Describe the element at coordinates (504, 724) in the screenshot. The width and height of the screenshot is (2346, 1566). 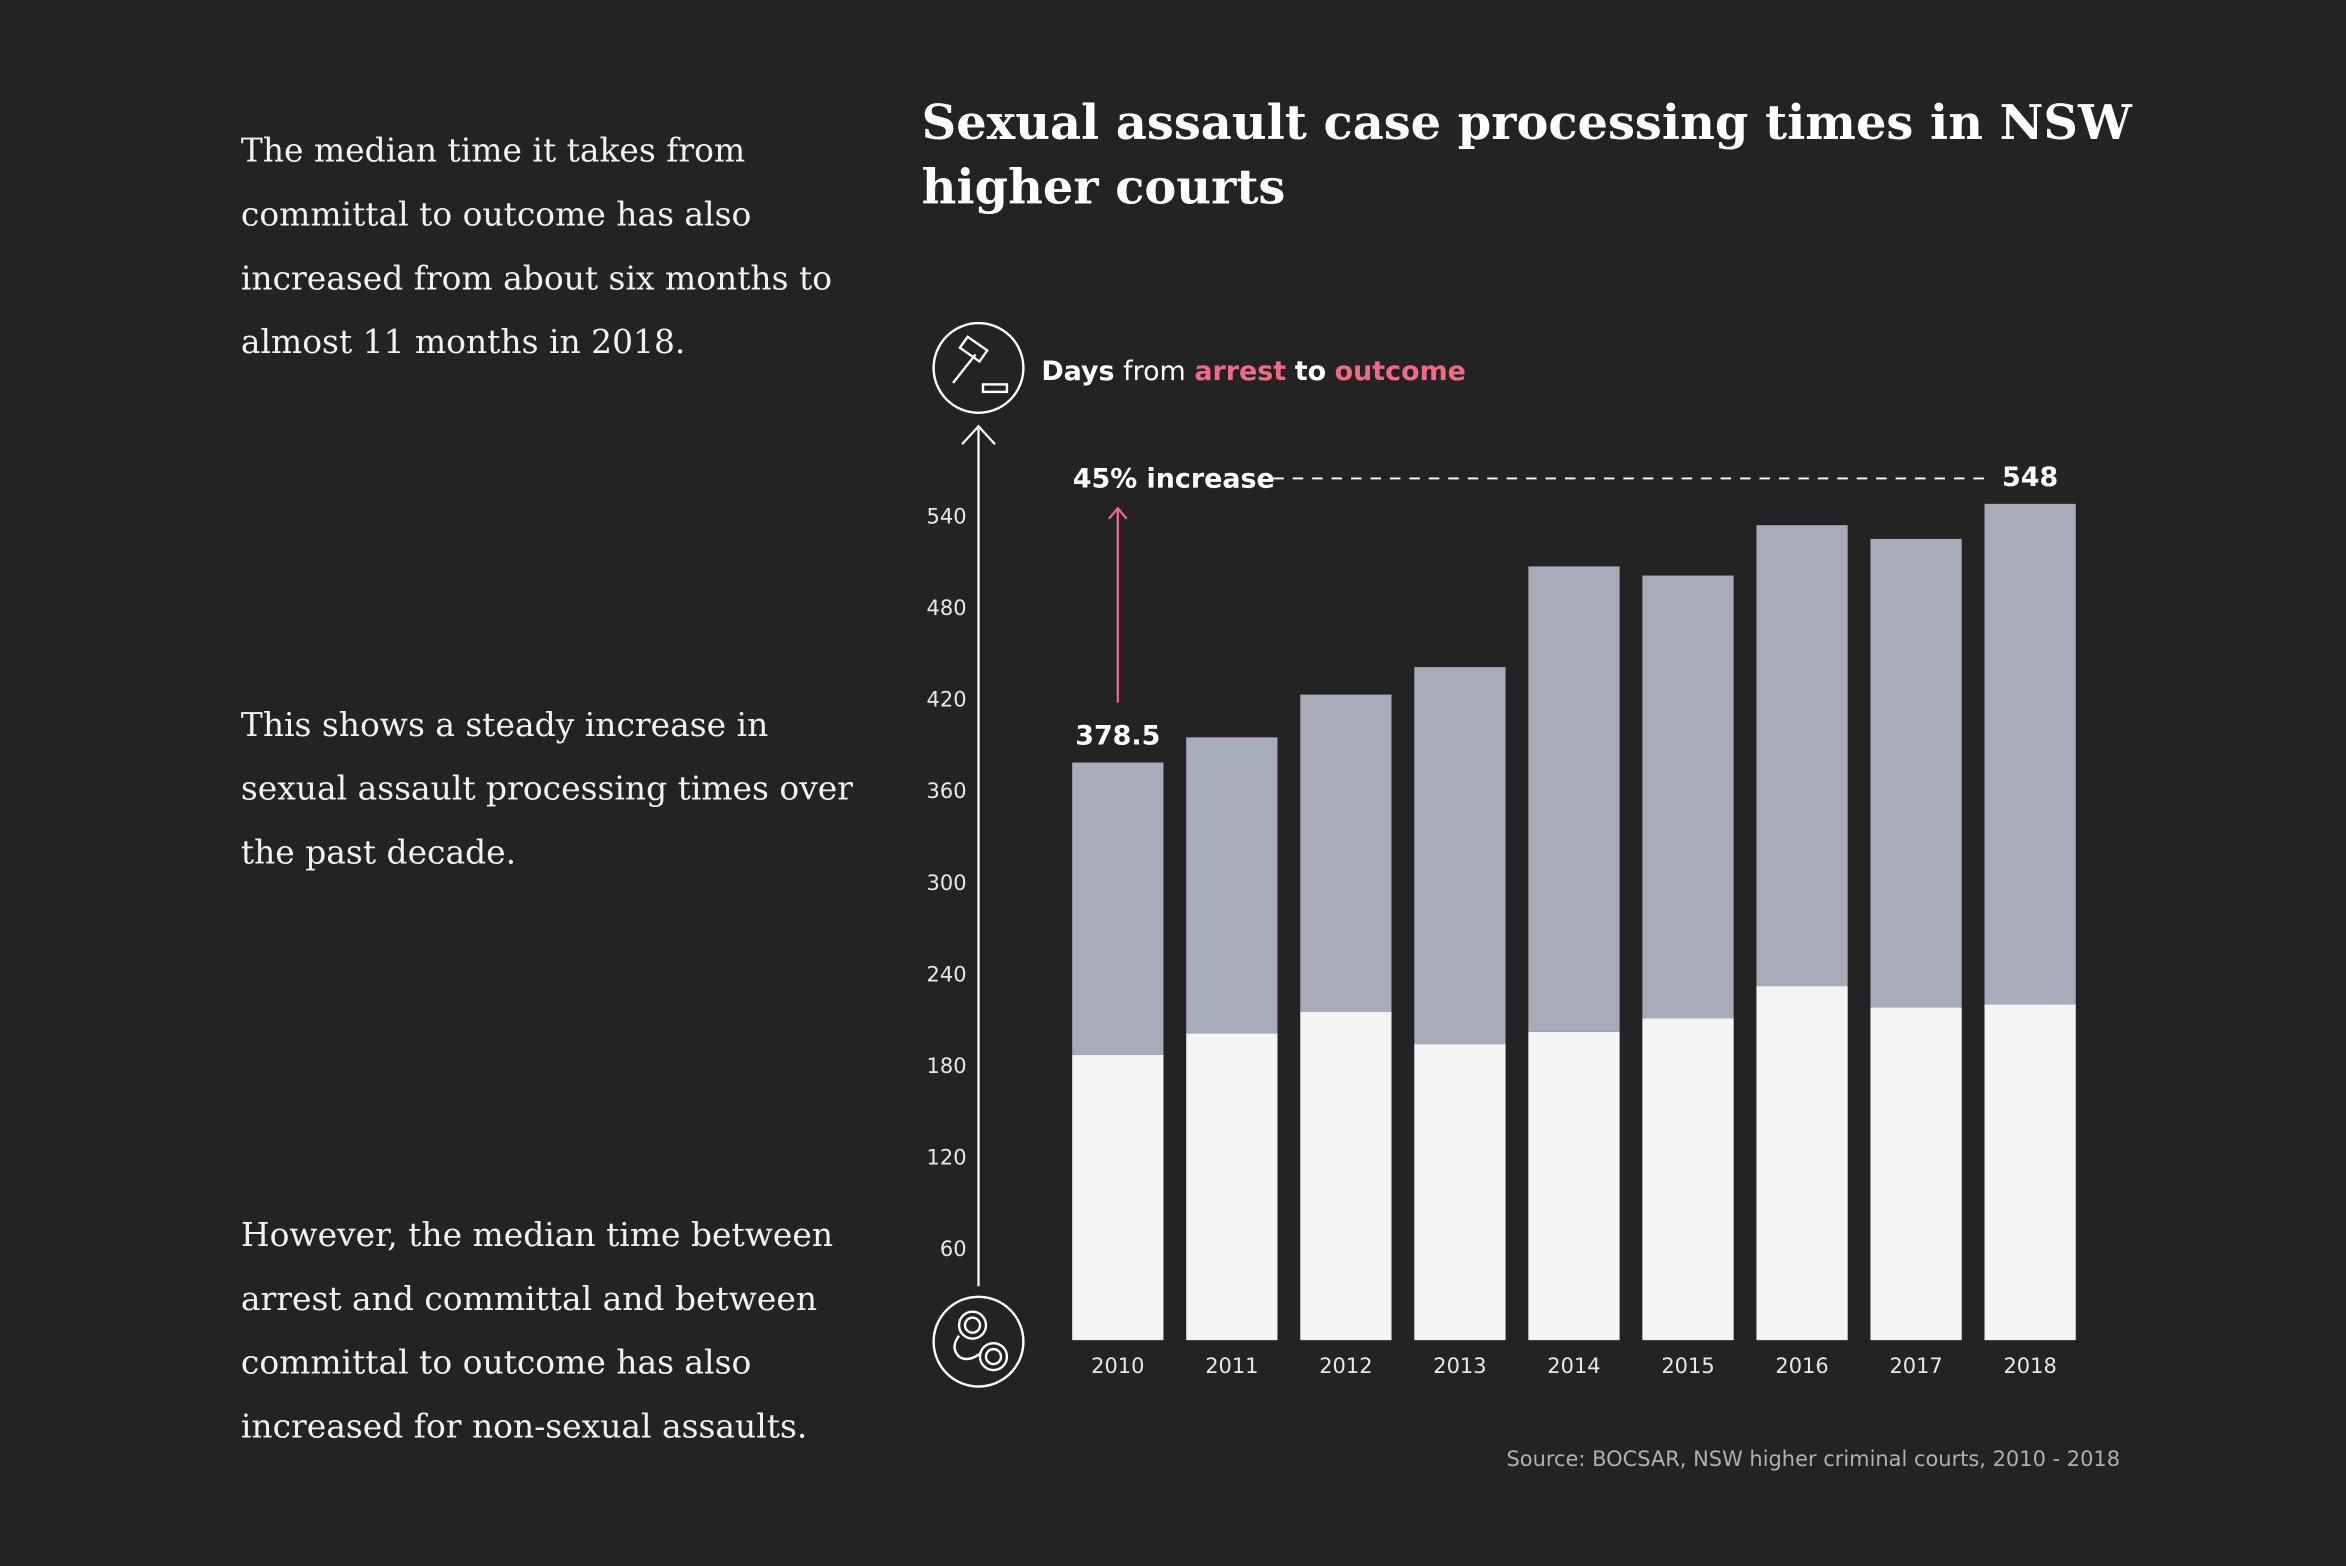
I see `paragraph-line: This shows a steady increase in` at that location.